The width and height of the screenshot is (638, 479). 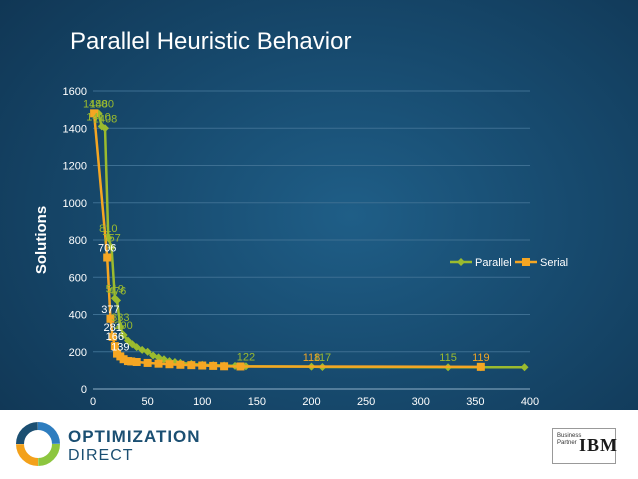 I want to click on data-label: 333, so click(x=120, y=318).